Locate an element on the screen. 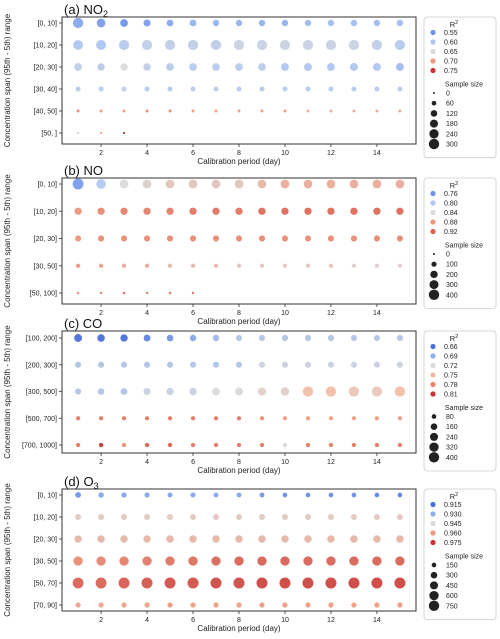  legend-box is located at coordinates (460, 554).